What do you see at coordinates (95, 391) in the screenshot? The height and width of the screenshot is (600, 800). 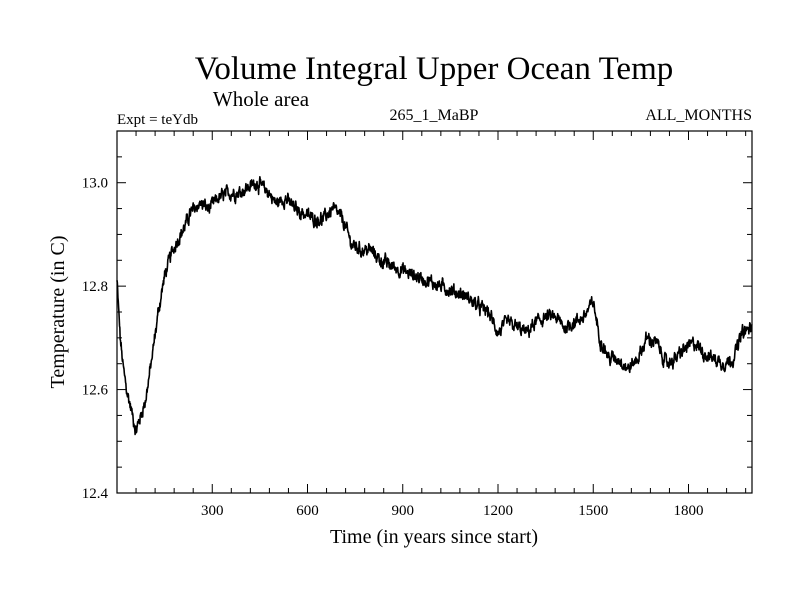 I see `y-tick-label: 12.6` at bounding box center [95, 391].